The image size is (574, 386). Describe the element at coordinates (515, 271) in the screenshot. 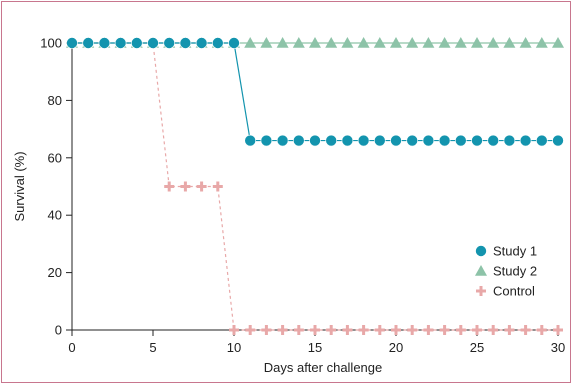

I see `legend-label: Study 2` at that location.